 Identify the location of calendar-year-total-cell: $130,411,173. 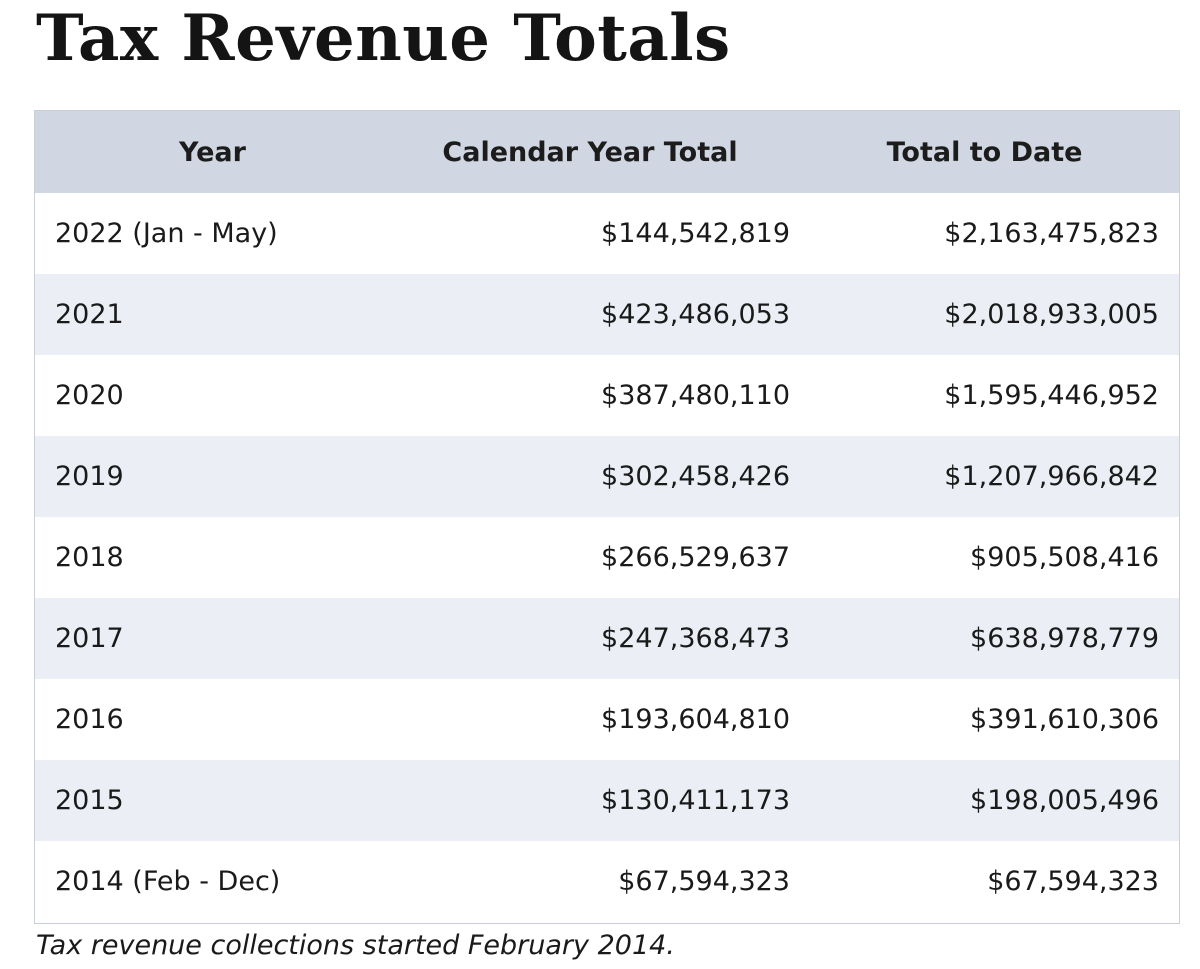
(695, 800).